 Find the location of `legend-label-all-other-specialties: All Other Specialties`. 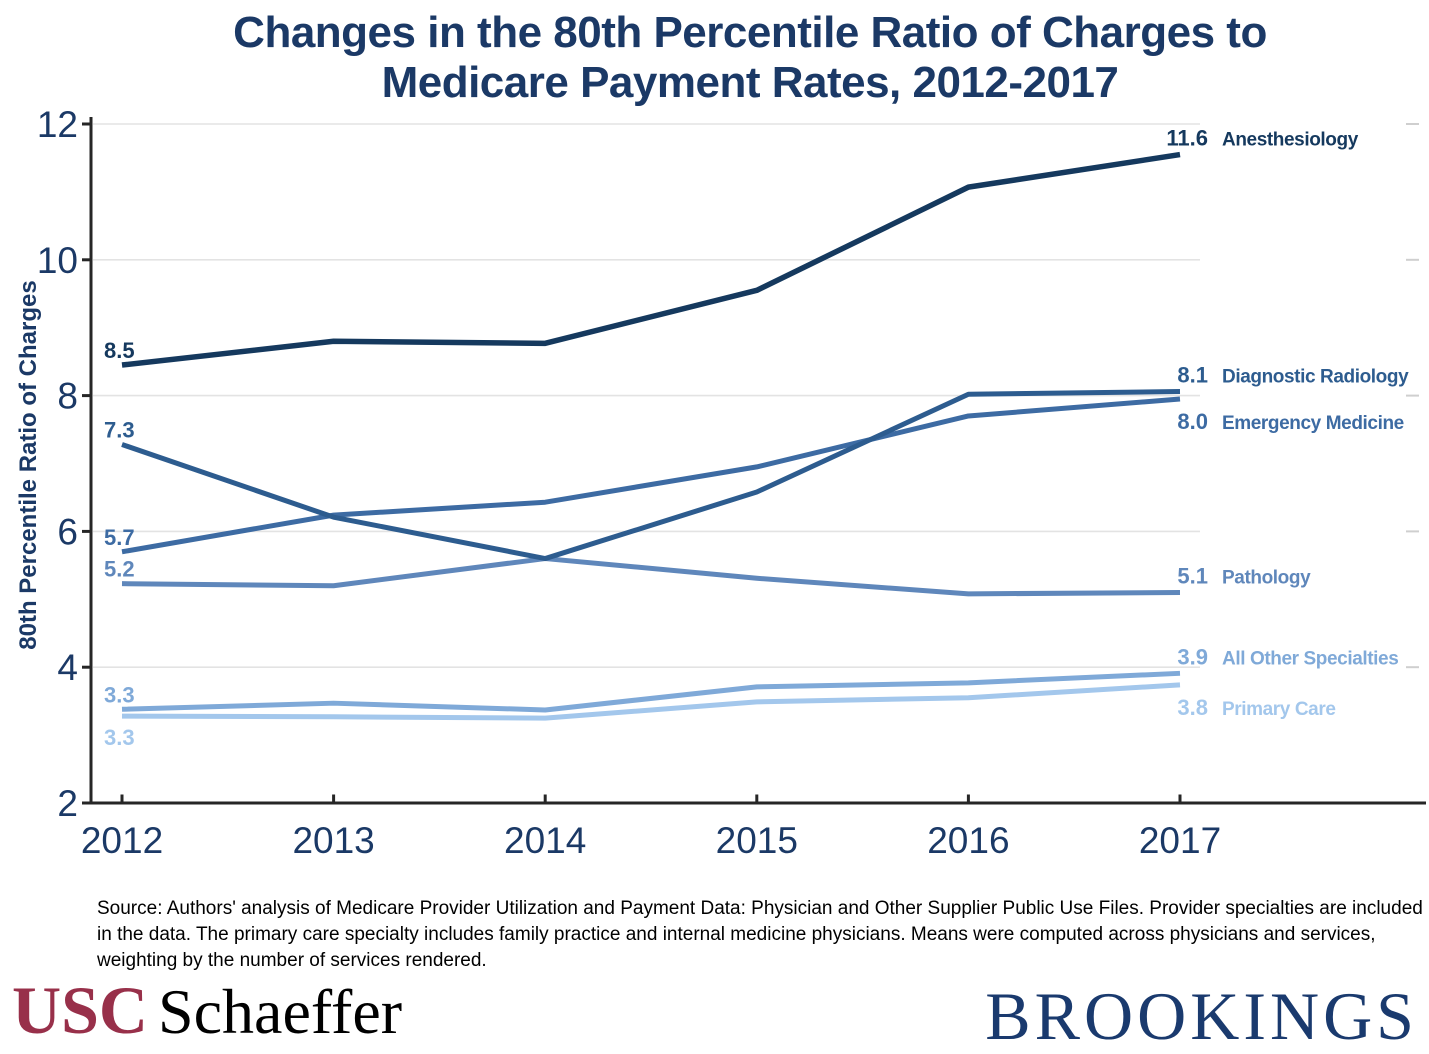

legend-label-all-other-specialties: All Other Specialties is located at coordinates (1310, 658).